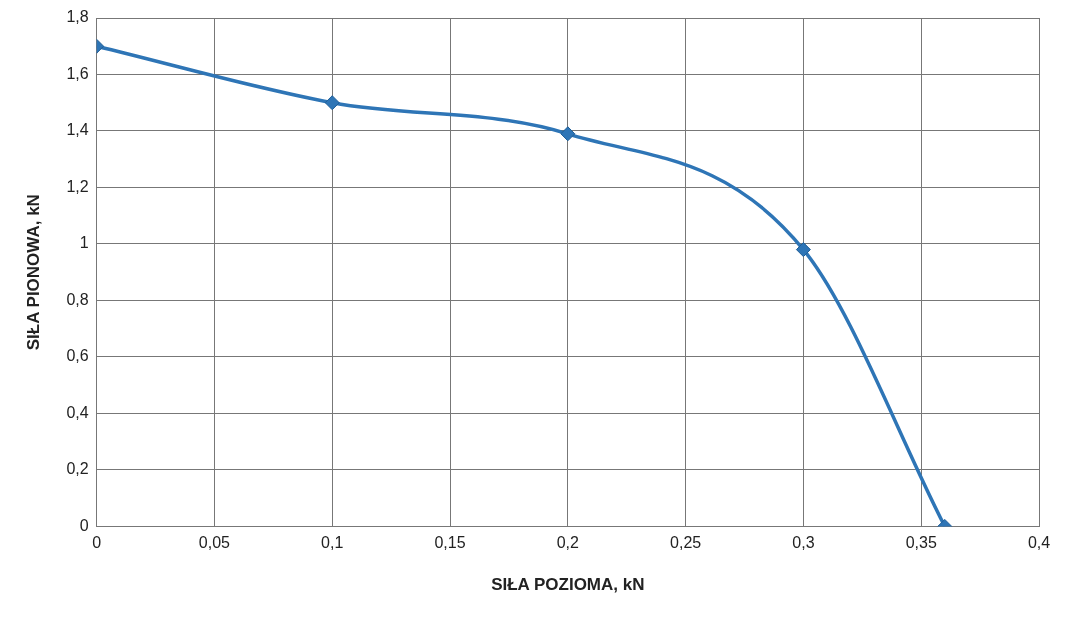 Image resolution: width=1069 pixels, height=618 pixels. What do you see at coordinates (77, 73) in the screenshot?
I see `y-tick-label: 1,6` at bounding box center [77, 73].